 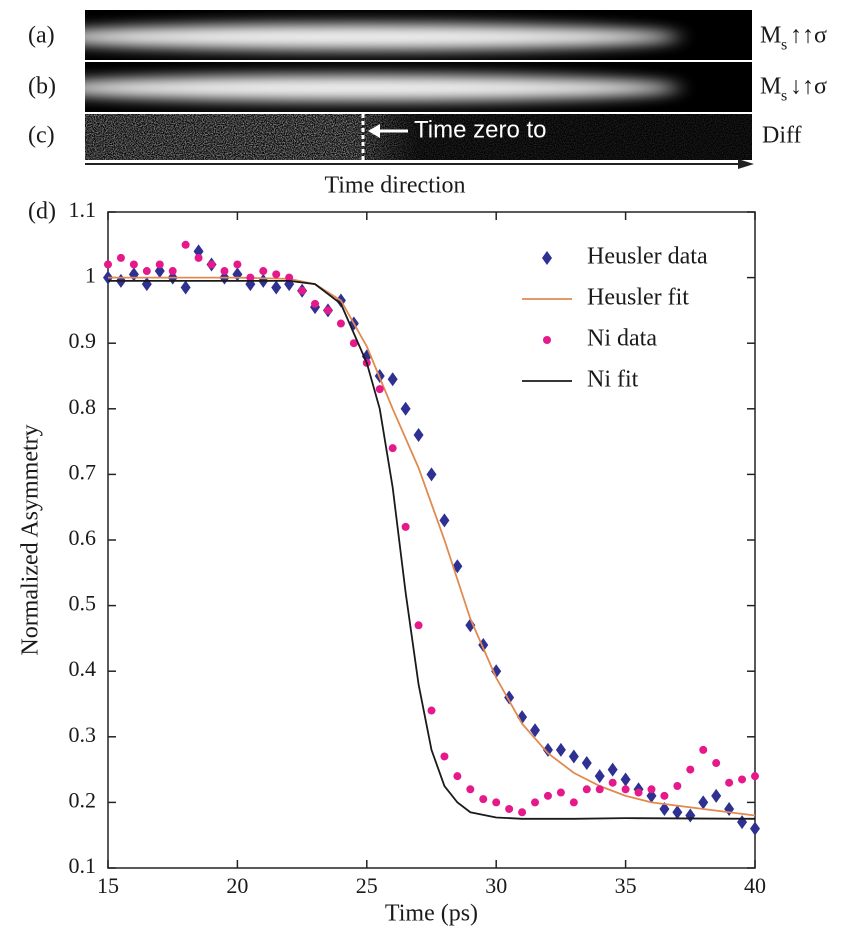 I want to click on panel-caption: Diff, so click(x=782, y=136).